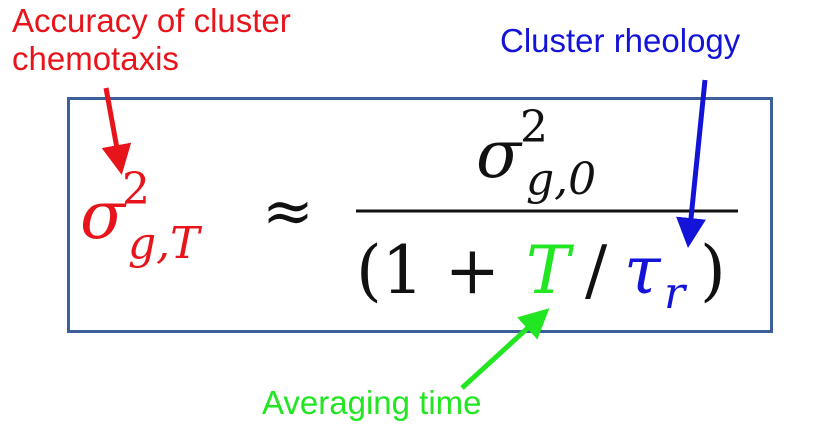  I want to click on denominator-close: ), so click(713, 270).